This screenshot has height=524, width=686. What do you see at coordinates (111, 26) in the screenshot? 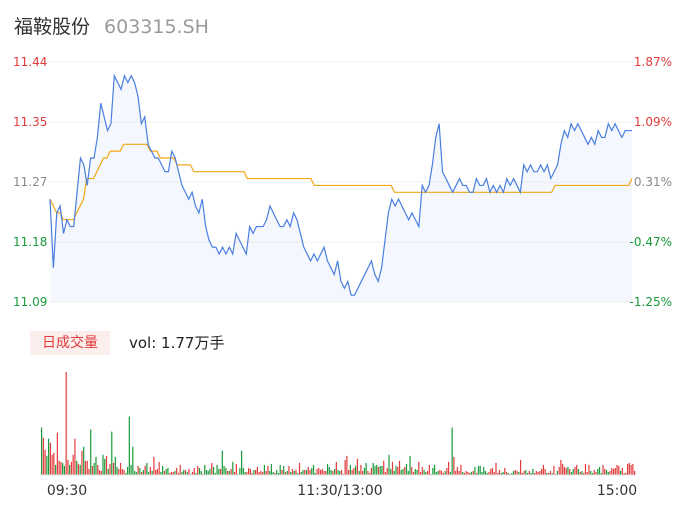
I see `chart-header: 福鞍股份 603315.SH` at bounding box center [111, 26].